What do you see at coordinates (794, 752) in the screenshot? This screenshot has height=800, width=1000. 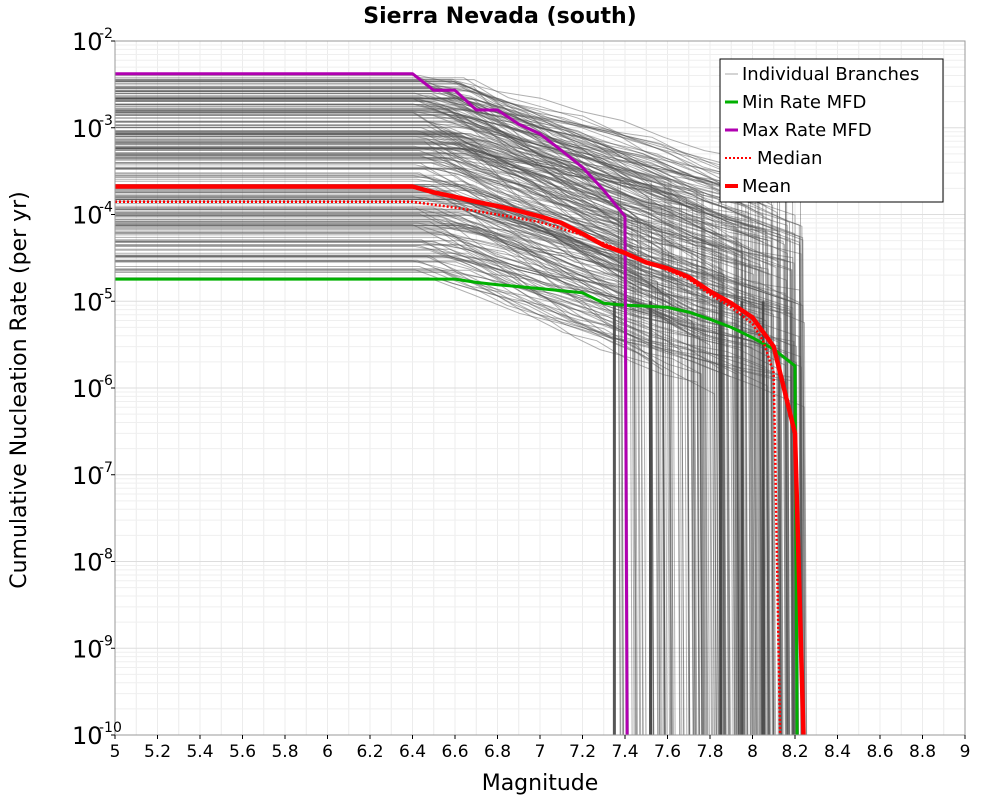 I see `x-tick-label: 8.2` at bounding box center [794, 752].